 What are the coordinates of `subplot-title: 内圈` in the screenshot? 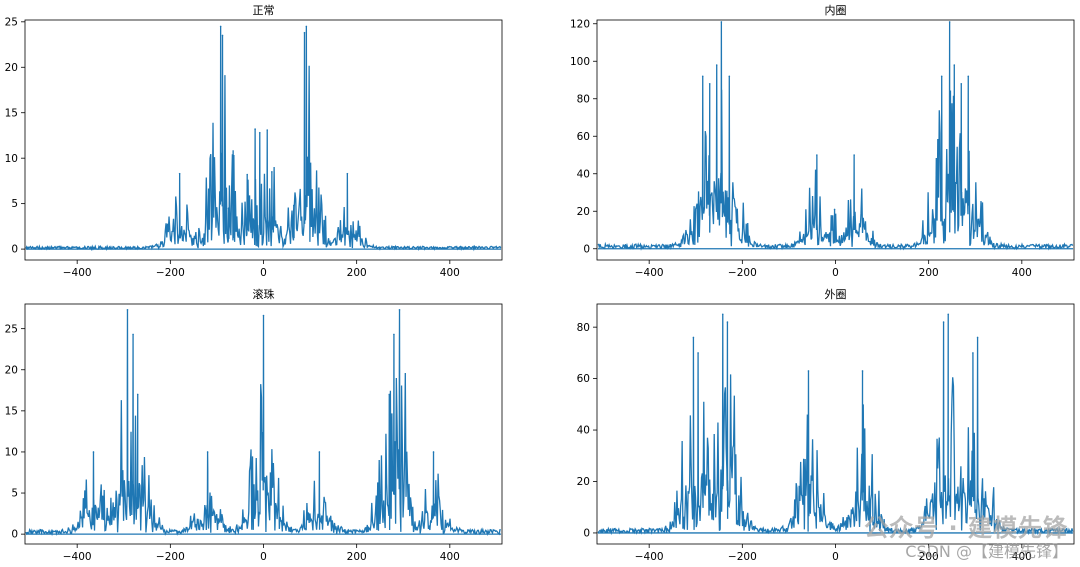 It's located at (836, 10).